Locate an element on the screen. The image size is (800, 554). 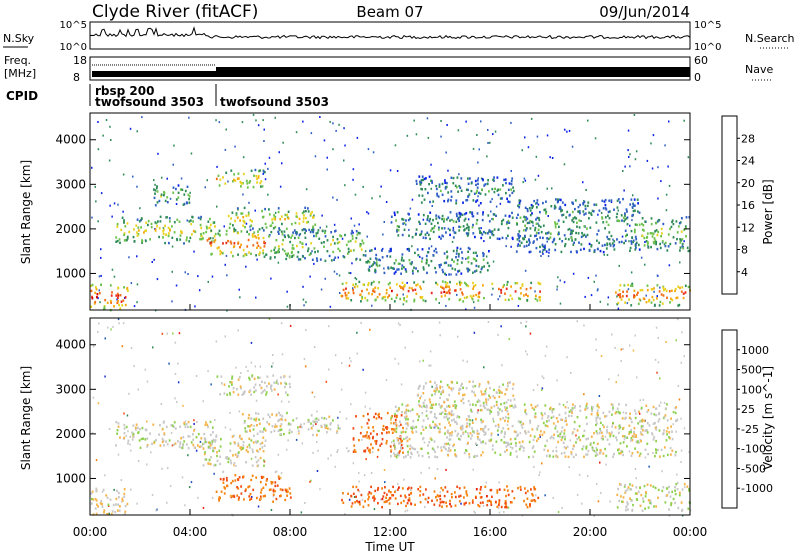
colorbar-tick-label: 24 is located at coordinates (748, 161).